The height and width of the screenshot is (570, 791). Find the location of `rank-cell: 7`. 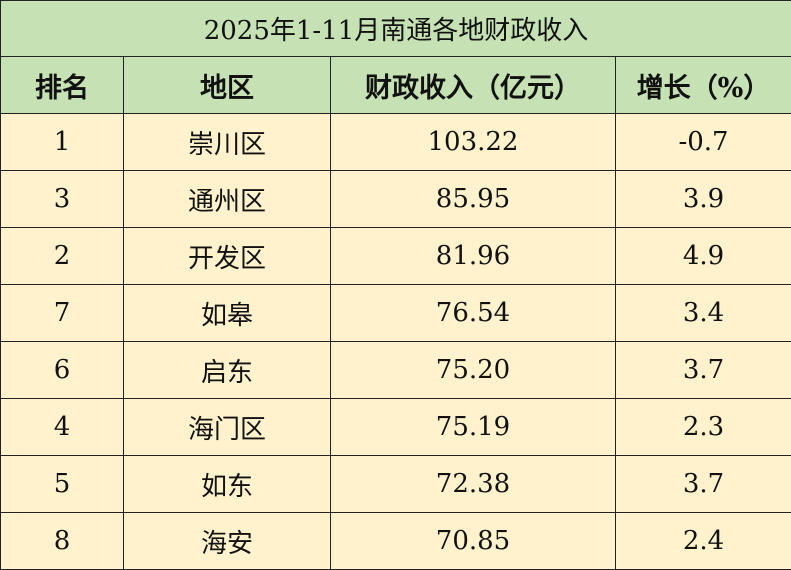

rank-cell: 7 is located at coordinates (62, 313).